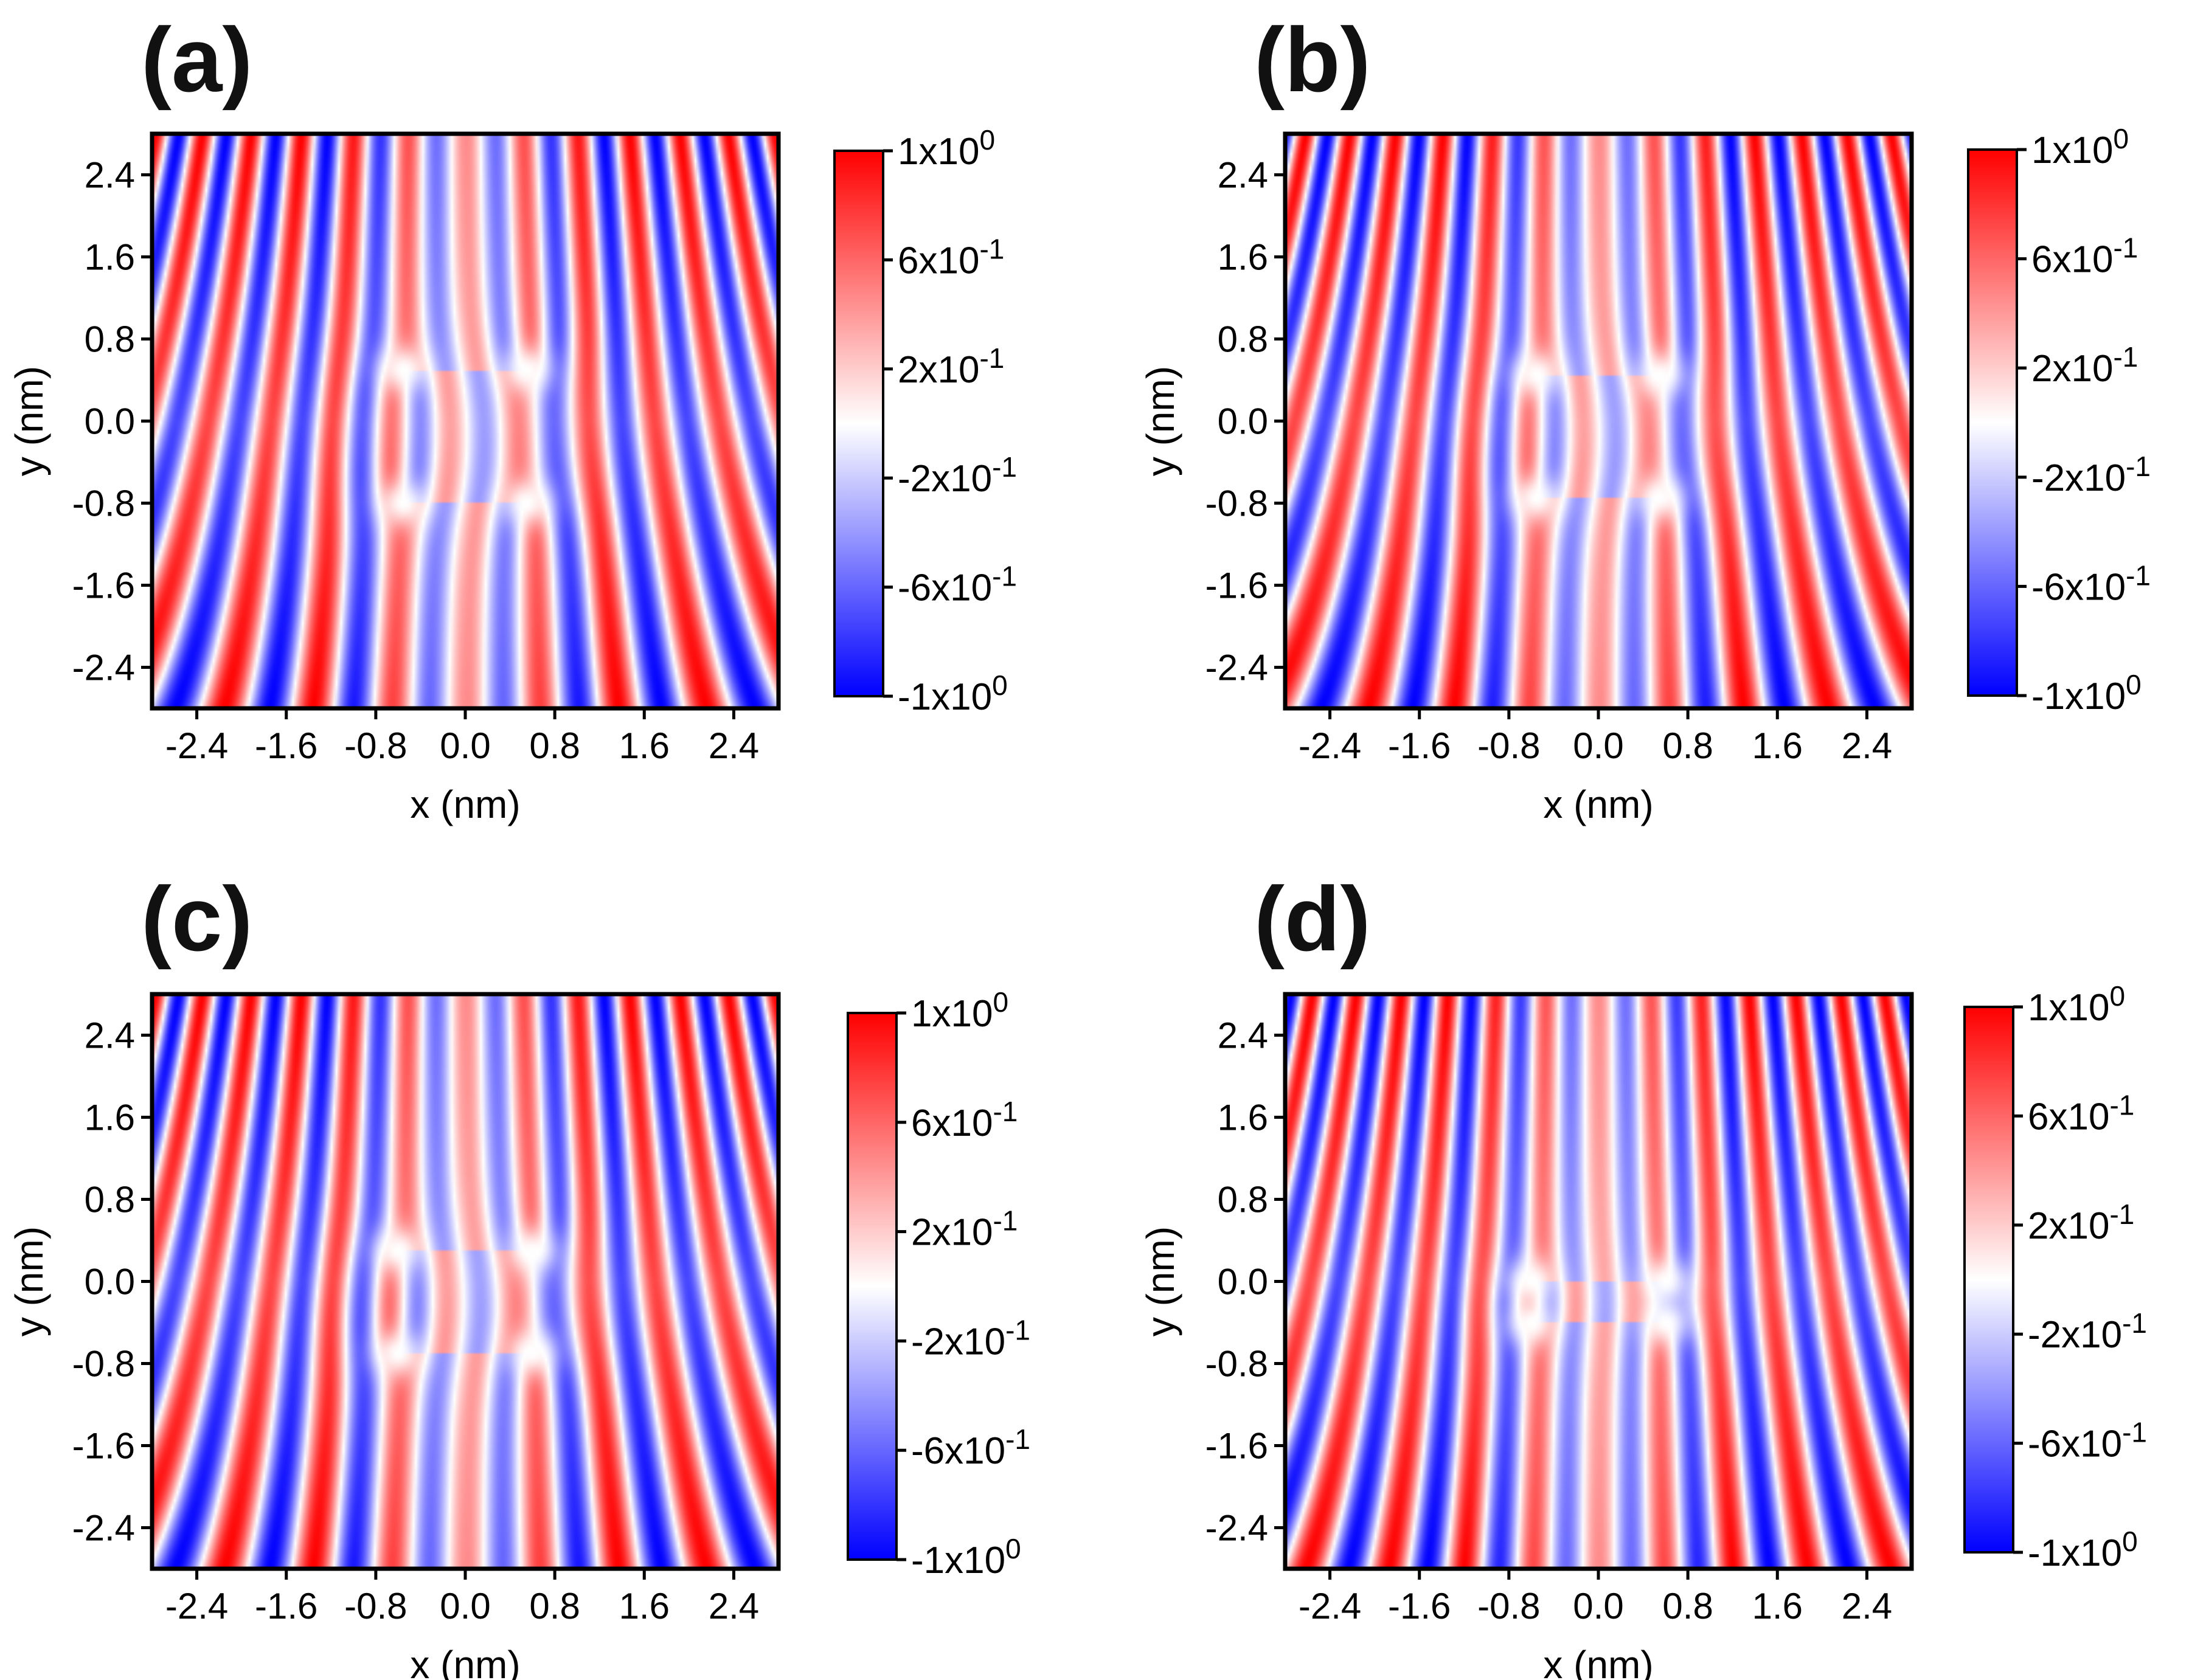  Describe the element at coordinates (196, 919) in the screenshot. I see `panel-label: (c)` at that location.